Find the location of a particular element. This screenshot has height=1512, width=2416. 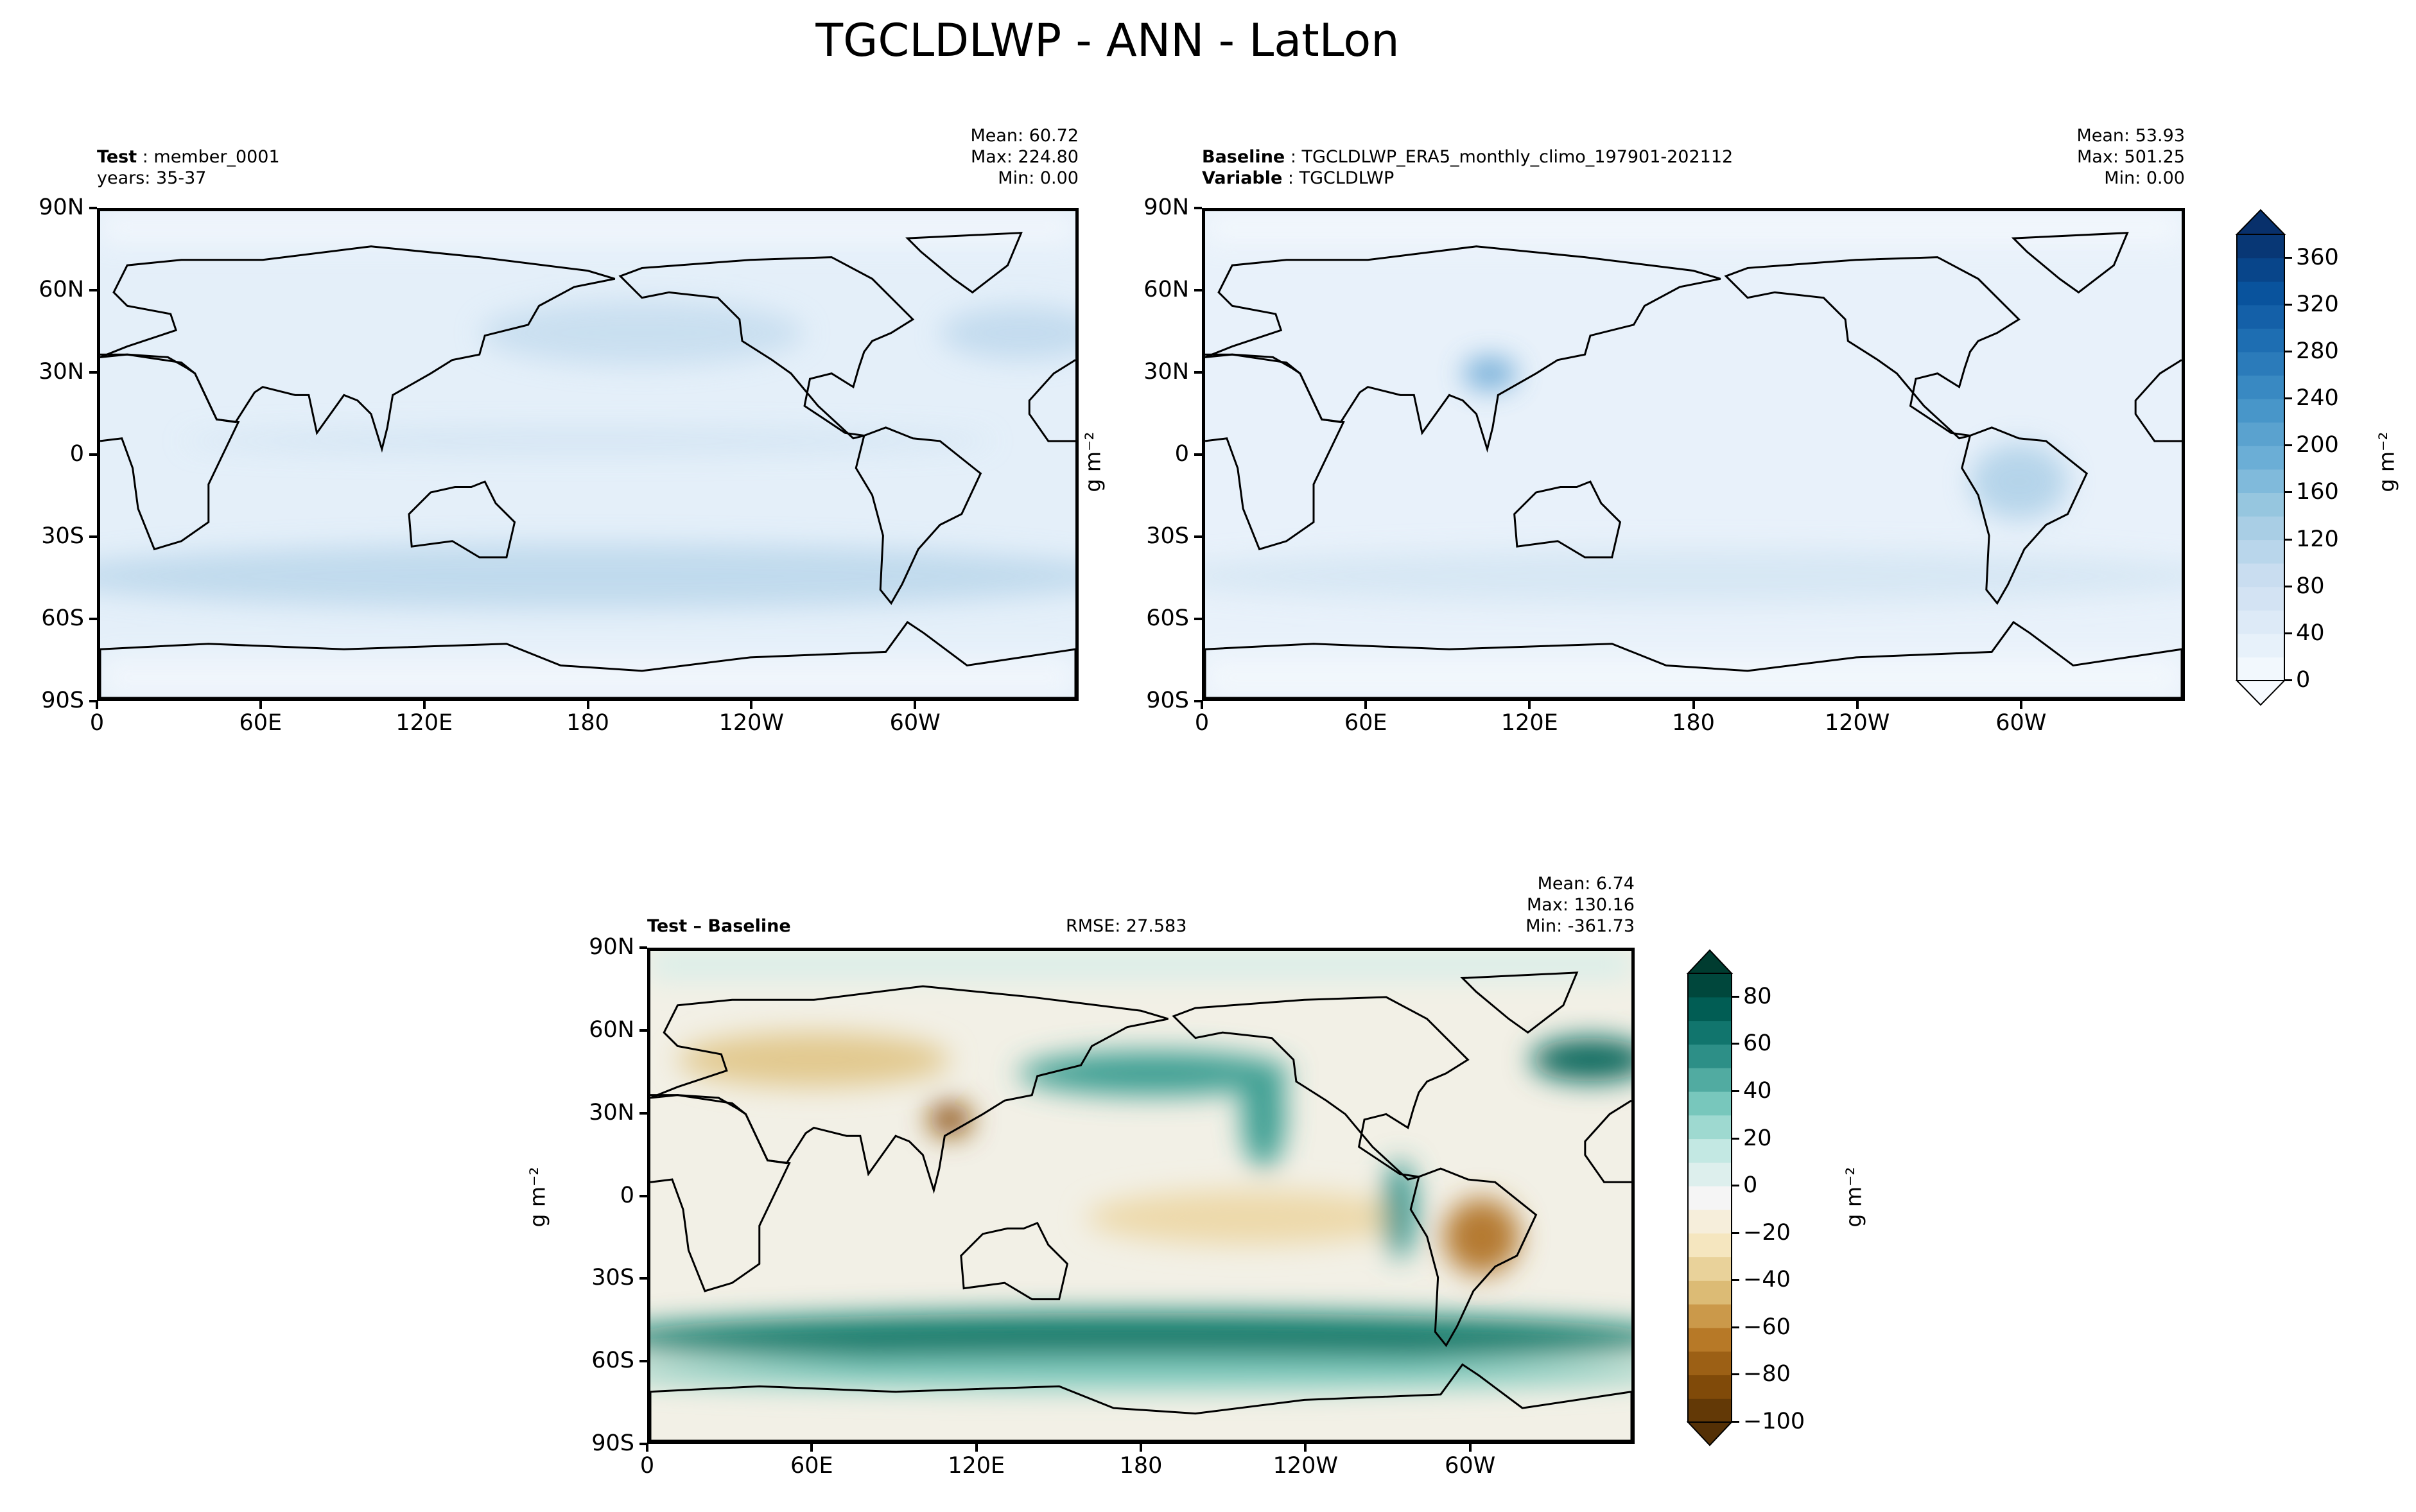

colorbar-tick-label: 60 is located at coordinates (1757, 1043).